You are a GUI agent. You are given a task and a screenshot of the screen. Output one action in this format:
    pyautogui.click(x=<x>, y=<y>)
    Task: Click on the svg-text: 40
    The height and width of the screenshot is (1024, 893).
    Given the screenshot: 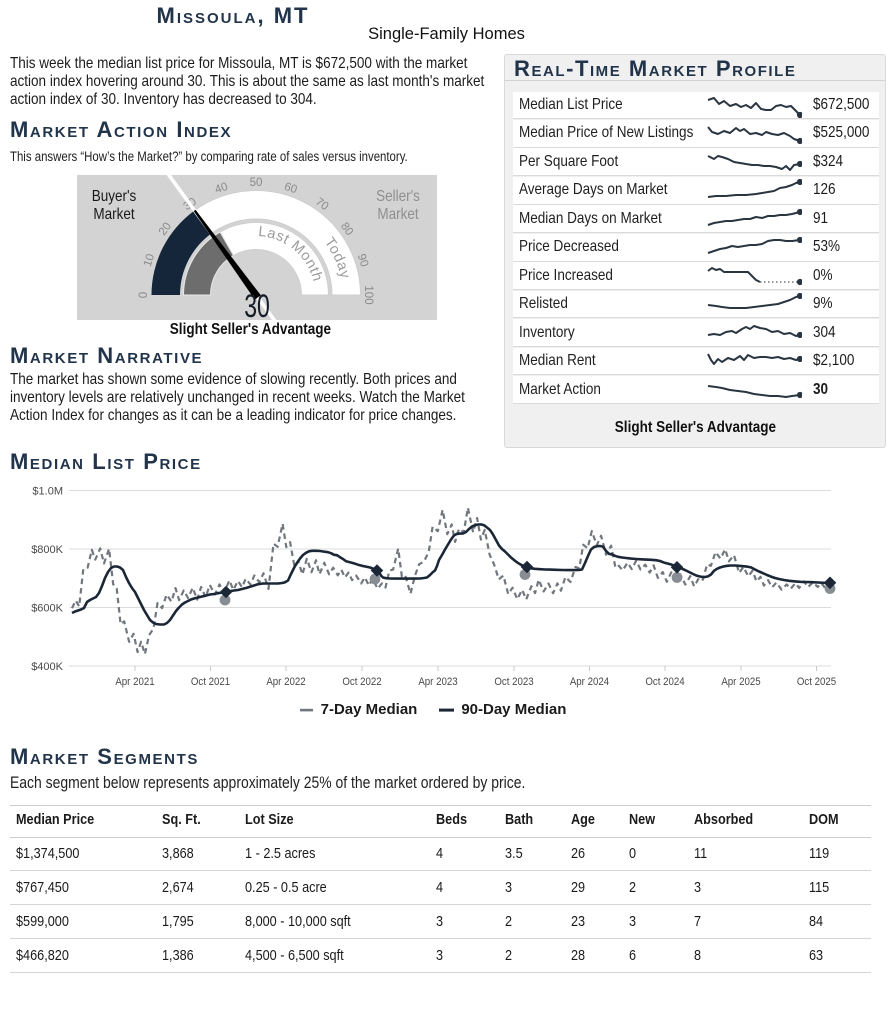 What is the action you would take?
    pyautogui.click(x=221, y=188)
    